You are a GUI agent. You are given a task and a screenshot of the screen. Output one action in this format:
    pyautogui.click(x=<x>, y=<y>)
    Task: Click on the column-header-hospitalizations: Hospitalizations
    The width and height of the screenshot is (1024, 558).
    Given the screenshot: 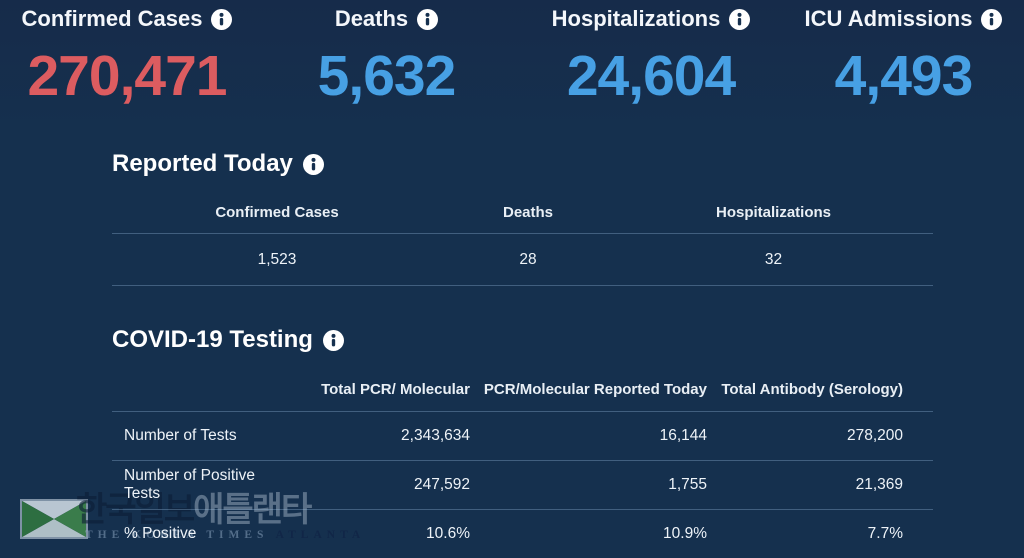 What is the action you would take?
    pyautogui.click(x=773, y=212)
    